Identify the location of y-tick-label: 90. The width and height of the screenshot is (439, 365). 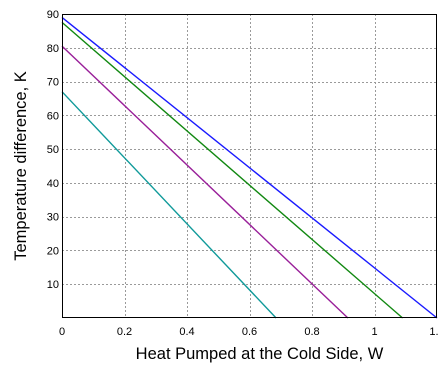
(53, 15).